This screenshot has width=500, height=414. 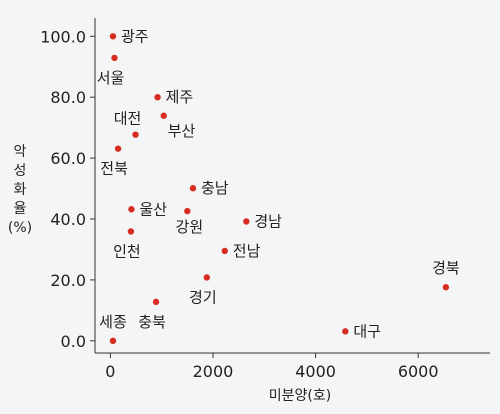 I want to click on data-point-label: 경기, so click(x=203, y=297).